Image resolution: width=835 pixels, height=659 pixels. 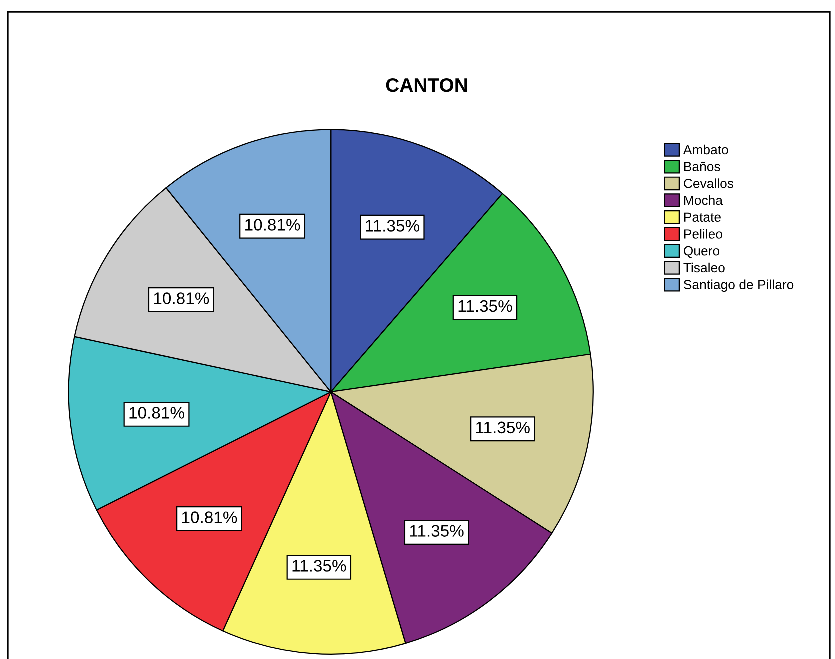 I want to click on legend-label: Pelileo, so click(x=703, y=234).